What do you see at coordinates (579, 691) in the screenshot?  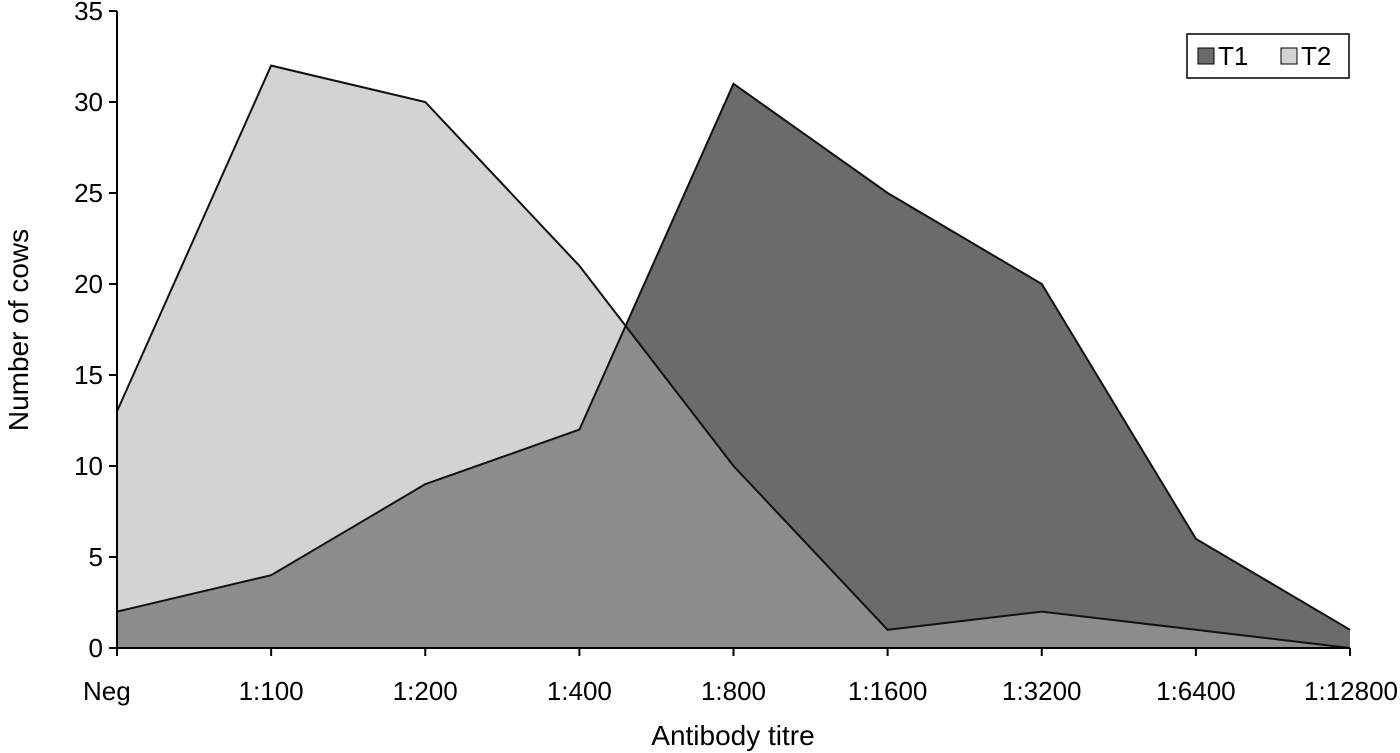 I see `x-tick-label: 1:400` at bounding box center [579, 691].